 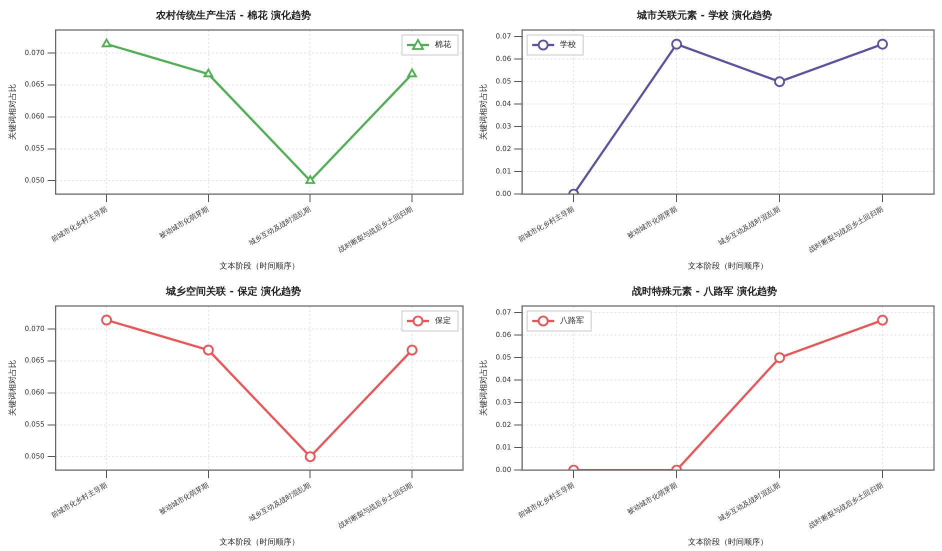 What do you see at coordinates (704, 16) in the screenshot?
I see `chart-title: 城市关联元素 - 学校 演化趋势` at bounding box center [704, 16].